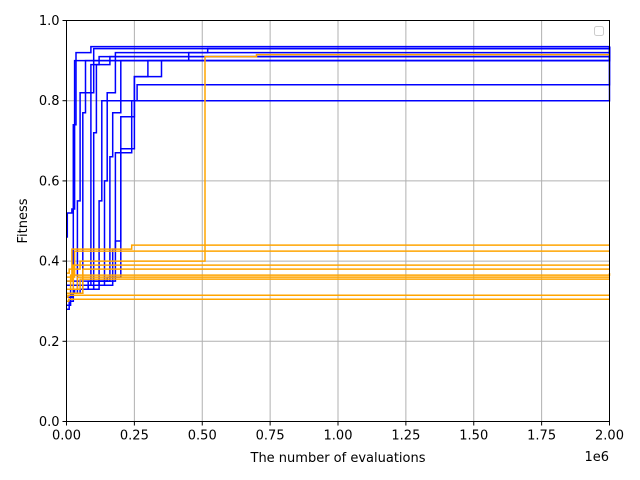 The height and width of the screenshot is (480, 640). I want to click on y-tick-label: 0.0, so click(49, 422).